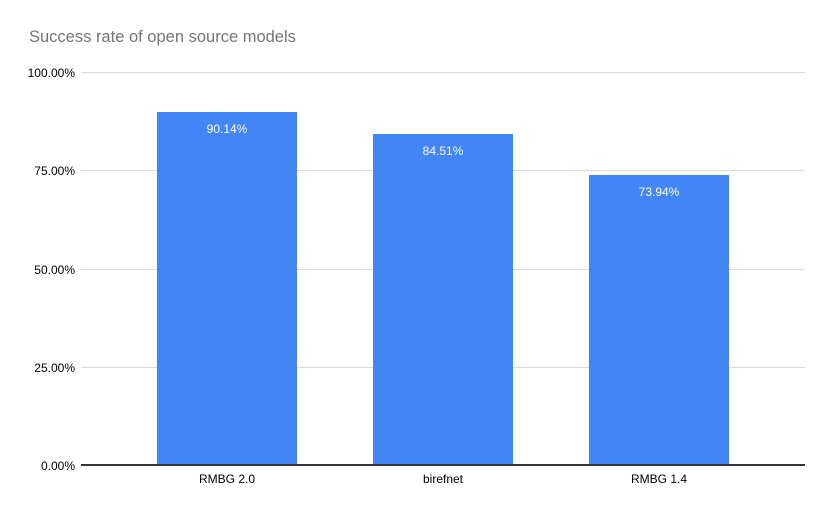  I want to click on x-axis: RMBG 2.0 birefnet RMBG 1.4, so click(443, 476).